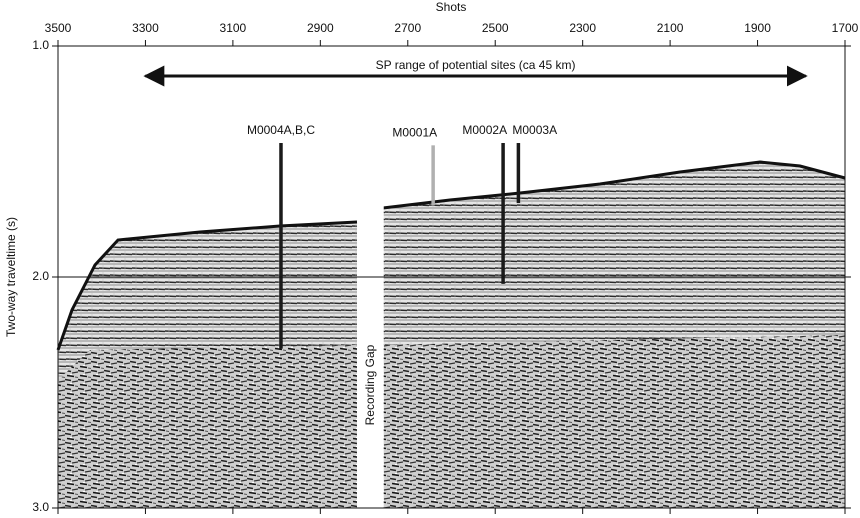 This screenshot has height=518, width=860. I want to click on x-tick-label: 2500, so click(495, 28).